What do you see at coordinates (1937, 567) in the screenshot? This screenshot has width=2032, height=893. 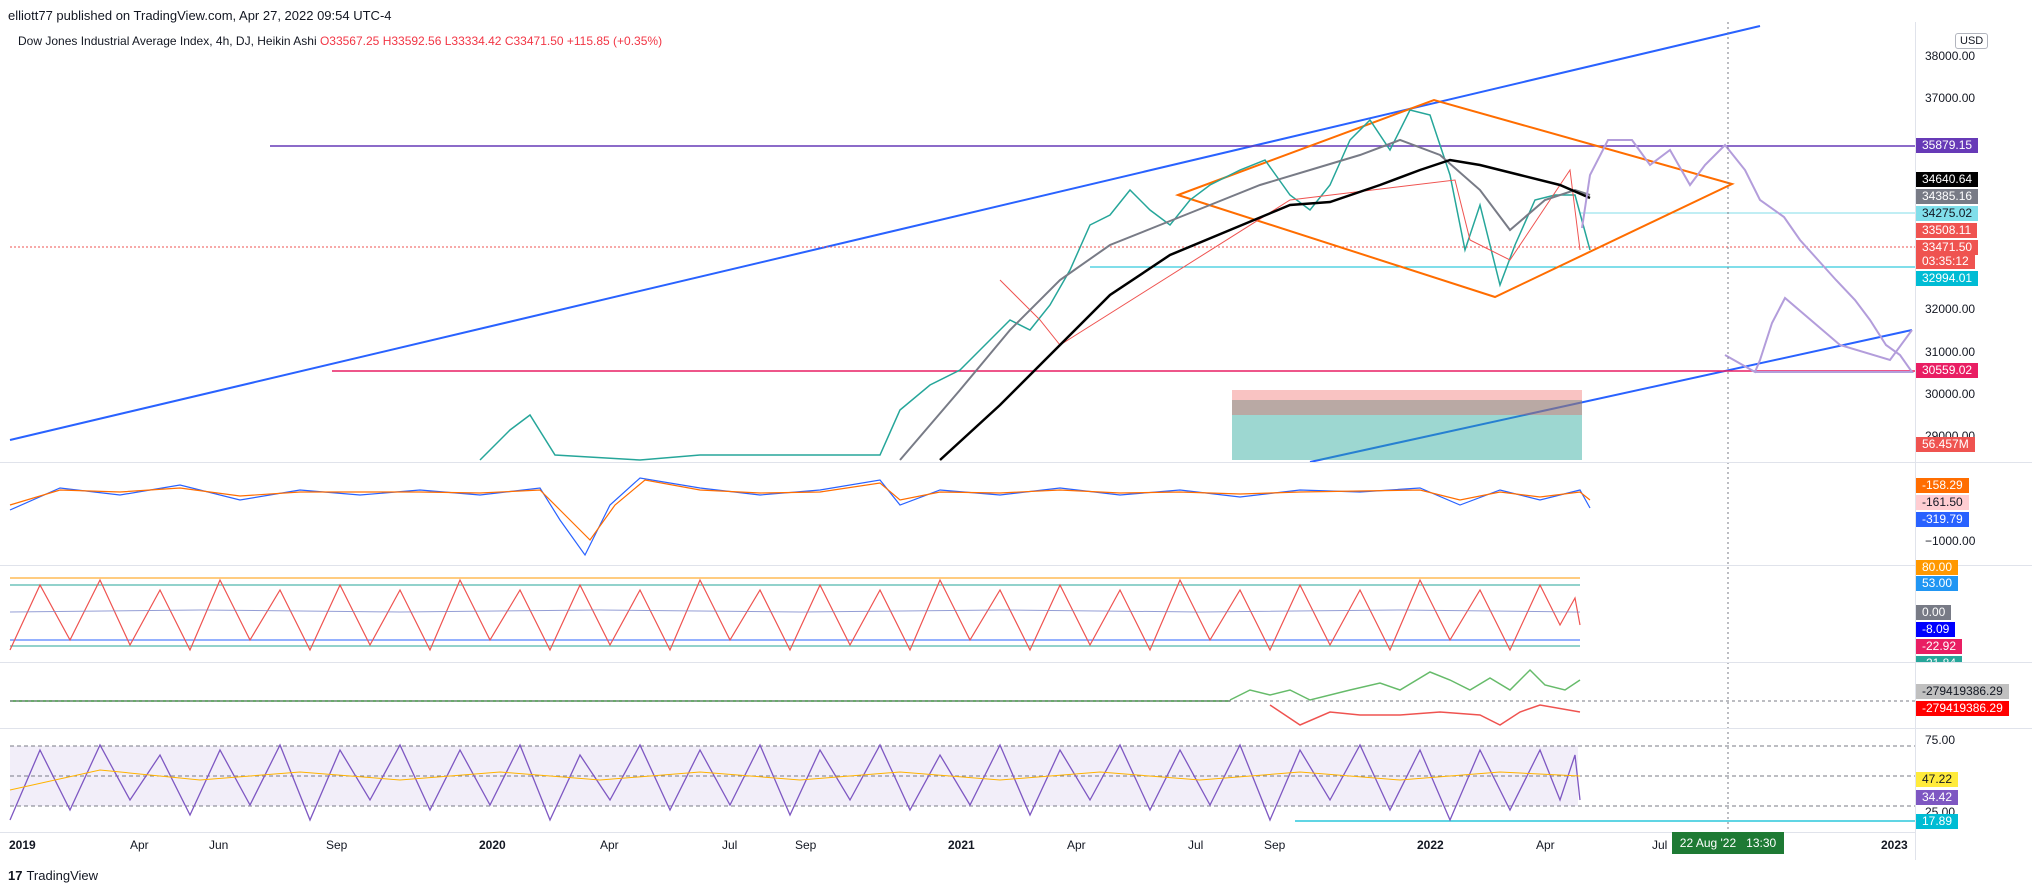 I see `stoch-tag-80: 80.00` at bounding box center [1937, 567].